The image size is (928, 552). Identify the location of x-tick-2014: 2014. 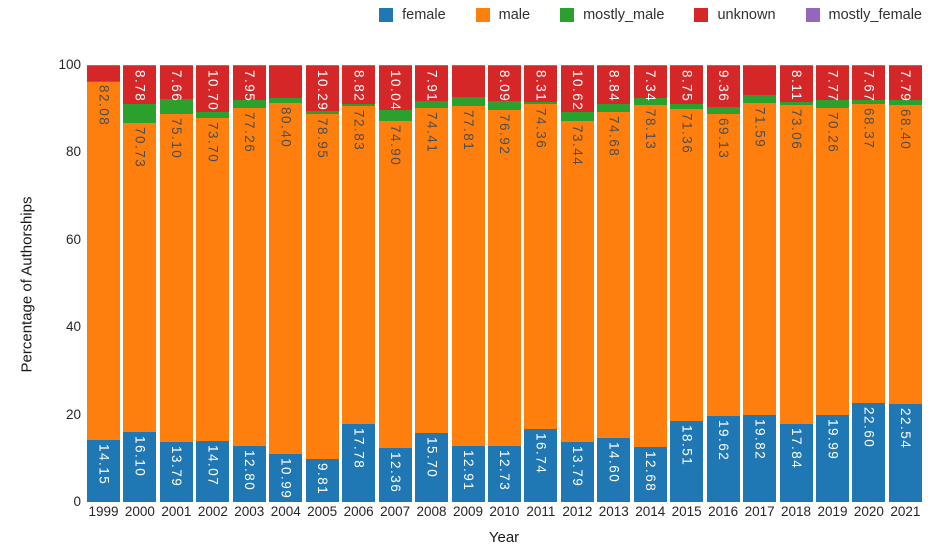
(650, 511).